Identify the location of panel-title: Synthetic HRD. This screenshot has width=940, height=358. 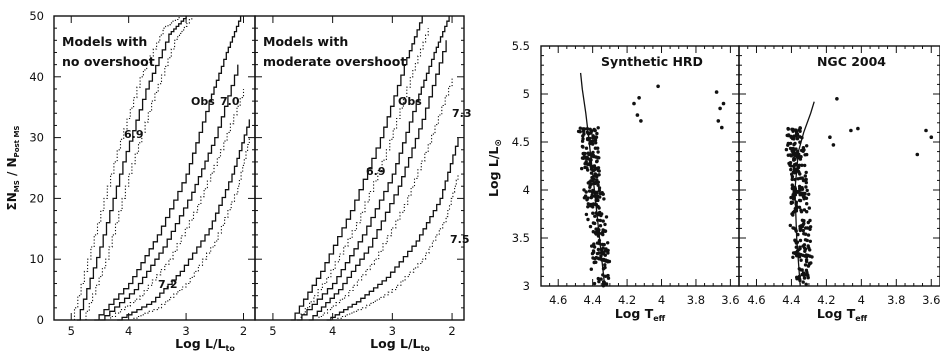
(652, 61).